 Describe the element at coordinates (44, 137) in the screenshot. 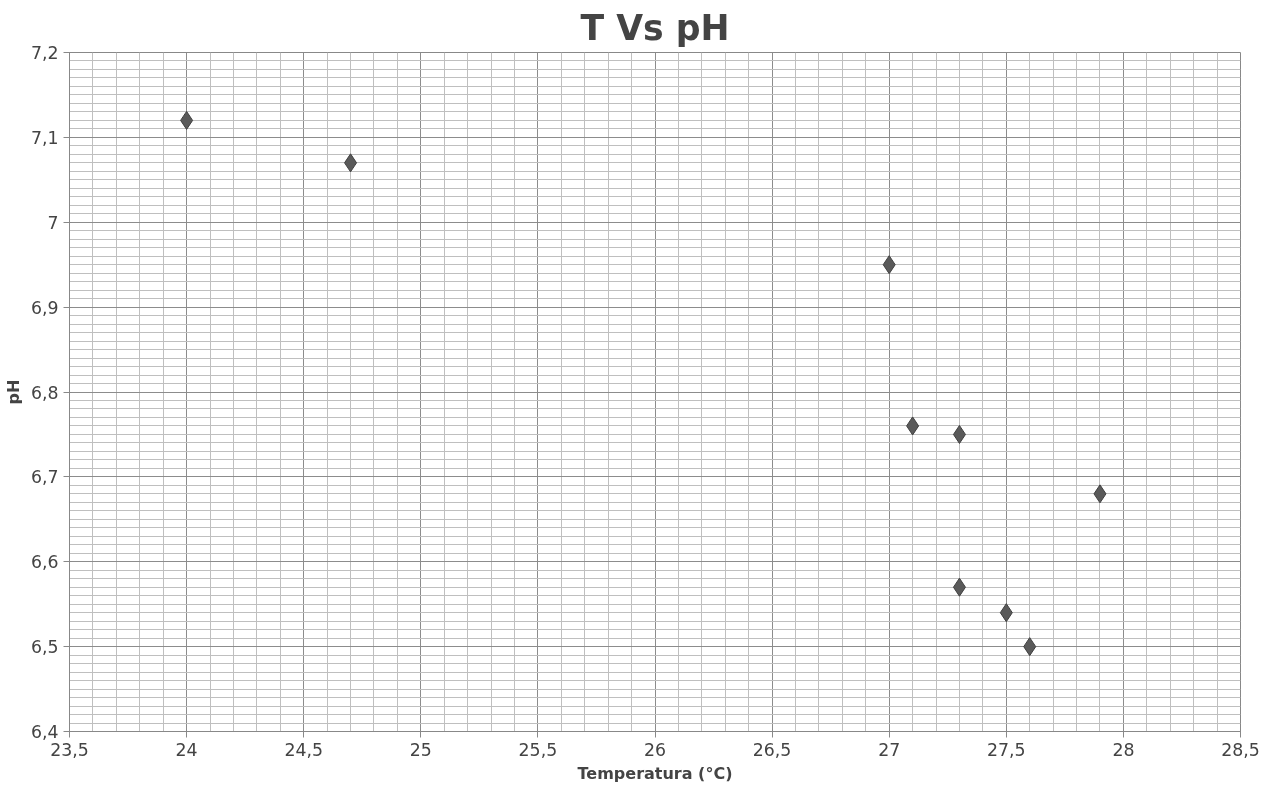

I see `y-tick-label: 7,1` at that location.